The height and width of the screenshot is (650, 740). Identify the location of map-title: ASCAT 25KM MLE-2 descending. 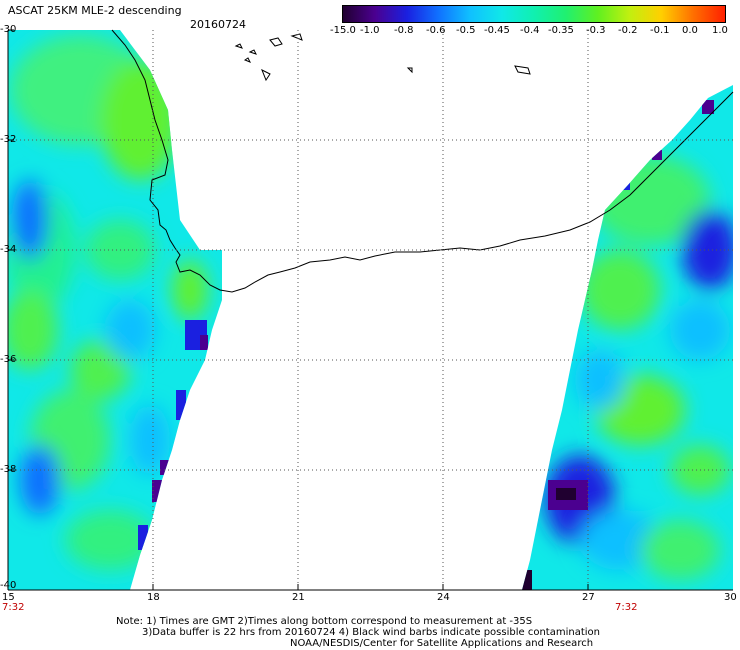
(95, 10).